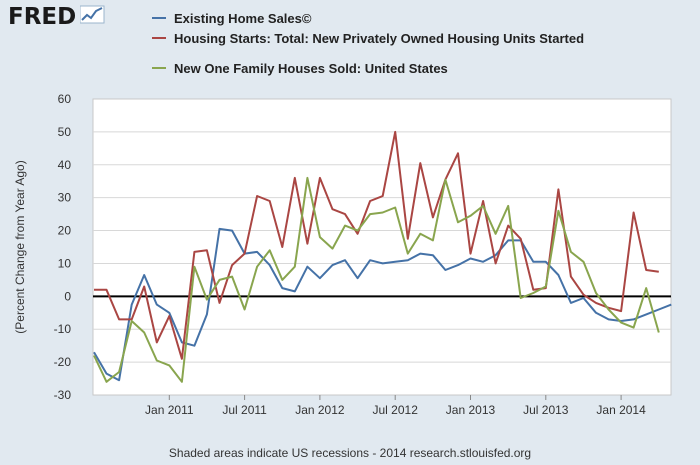  What do you see at coordinates (621, 410) in the screenshot?
I see `x-tick-label: Jan 2014` at bounding box center [621, 410].